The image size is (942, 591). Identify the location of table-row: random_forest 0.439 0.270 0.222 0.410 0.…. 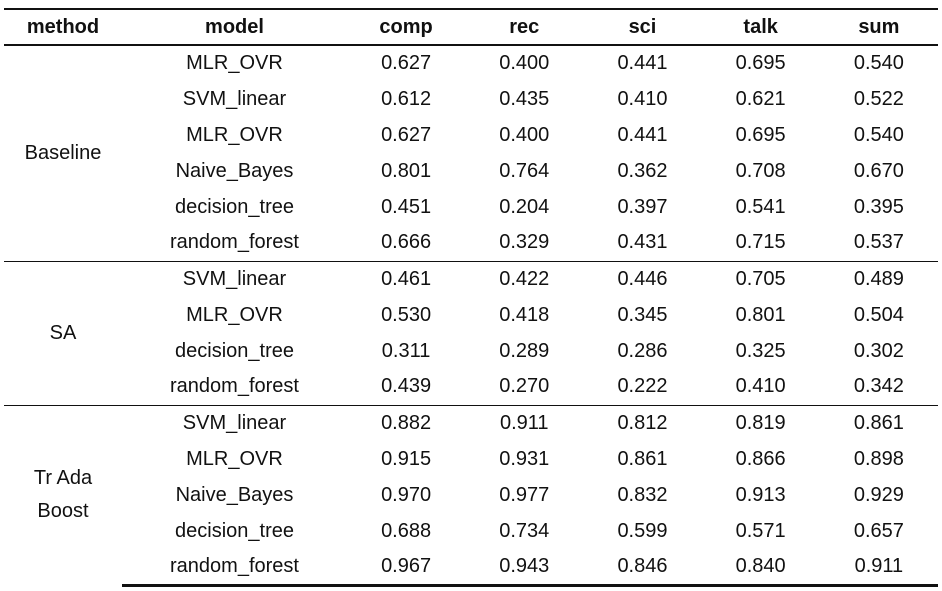
(471, 387).